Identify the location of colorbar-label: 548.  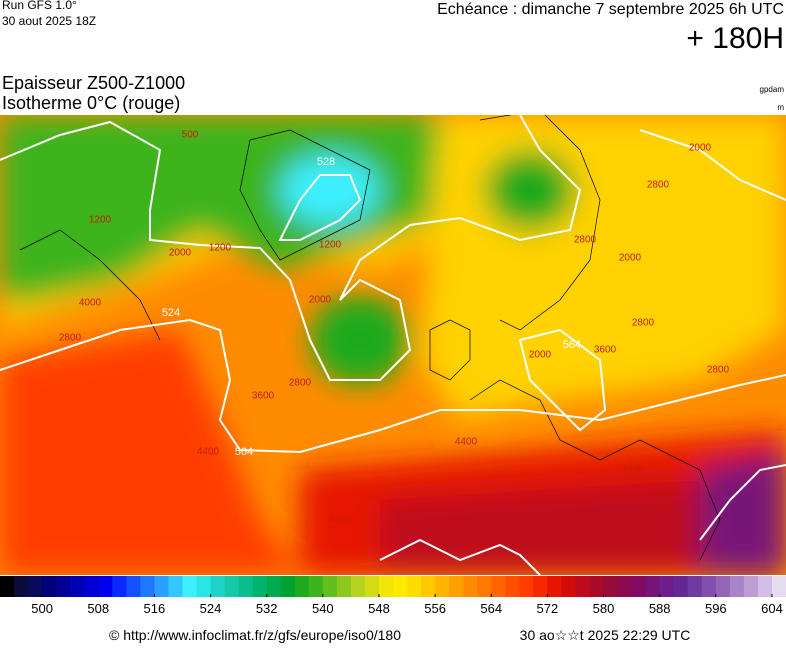
(379, 608).